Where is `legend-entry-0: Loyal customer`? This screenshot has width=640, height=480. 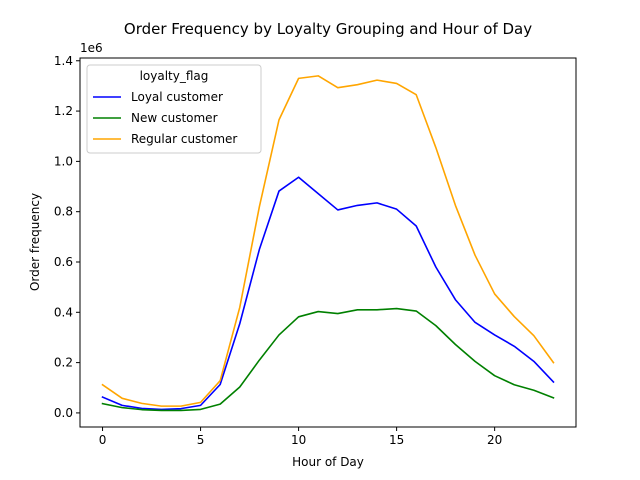
legend-entry-0: Loyal customer is located at coordinates (177, 97).